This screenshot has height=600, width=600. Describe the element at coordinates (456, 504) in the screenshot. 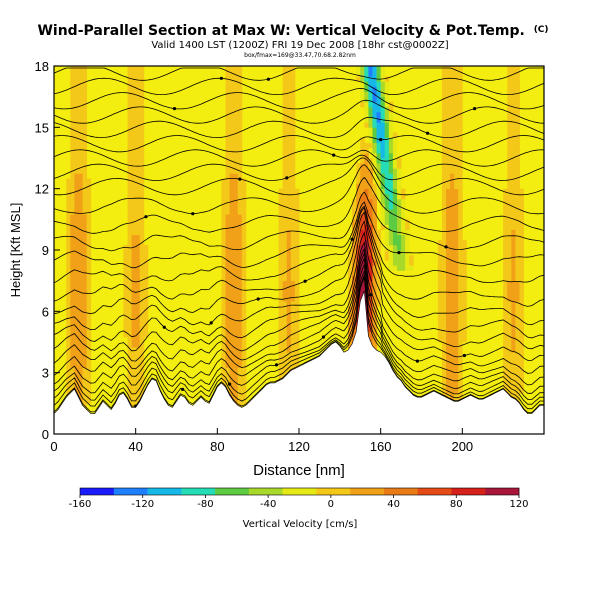

I see `colorbar-tick-label: 80` at that location.